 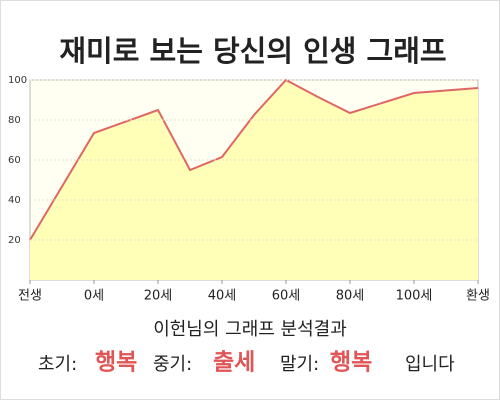 I want to click on x-tick-label: 100세, so click(x=414, y=296).